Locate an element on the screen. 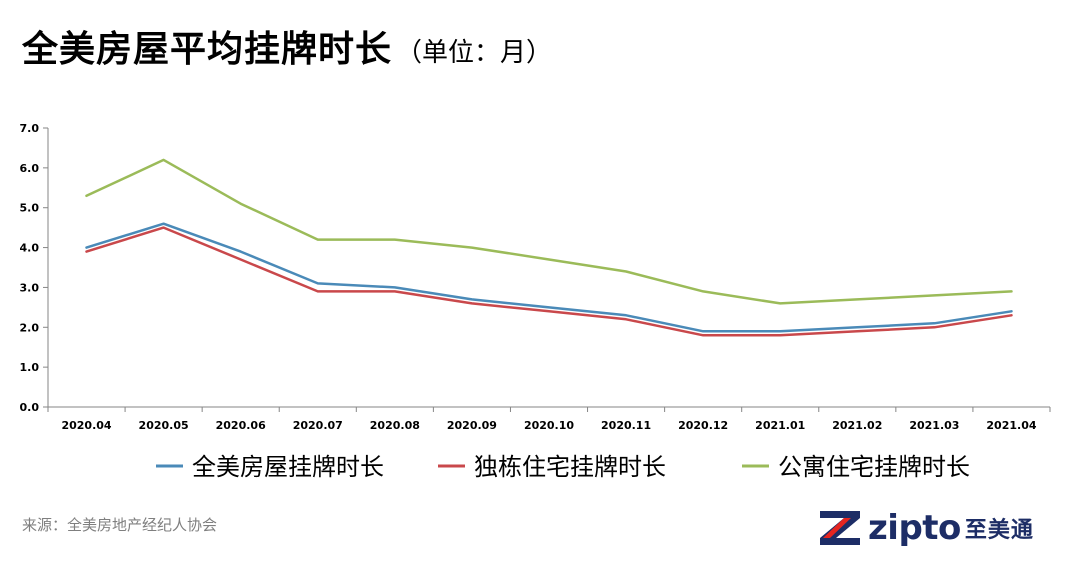 The width and height of the screenshot is (1080, 568). y-tick-label: 7.0 is located at coordinates (30, 128).